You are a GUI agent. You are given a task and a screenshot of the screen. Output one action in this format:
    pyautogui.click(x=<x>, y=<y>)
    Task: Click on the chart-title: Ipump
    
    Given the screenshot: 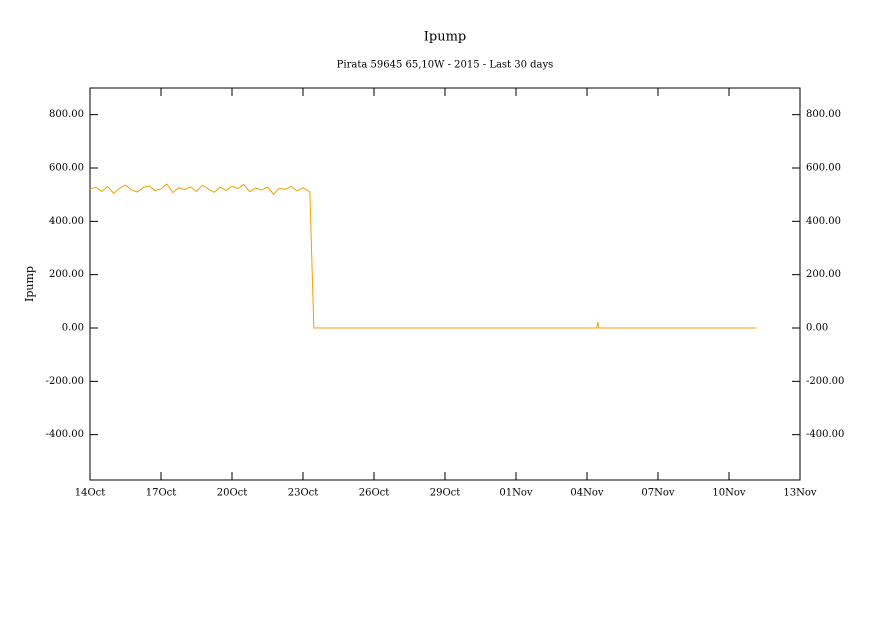 What is the action you would take?
    pyautogui.click(x=445, y=37)
    